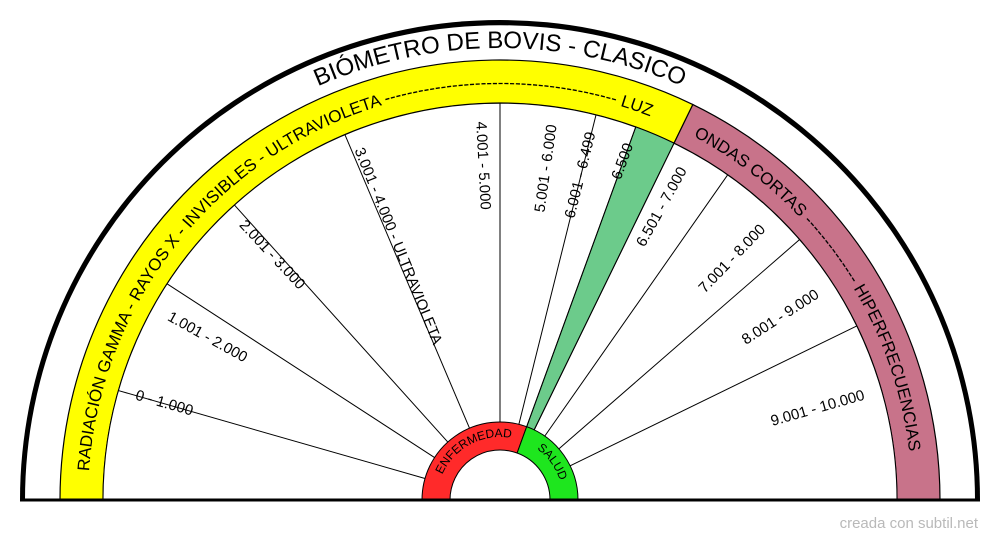 Image resolution: width=1000 pixels, height=545 pixels. What do you see at coordinates (908, 523) in the screenshot?
I see `credit-watermark: creada con subtil.net` at bounding box center [908, 523].